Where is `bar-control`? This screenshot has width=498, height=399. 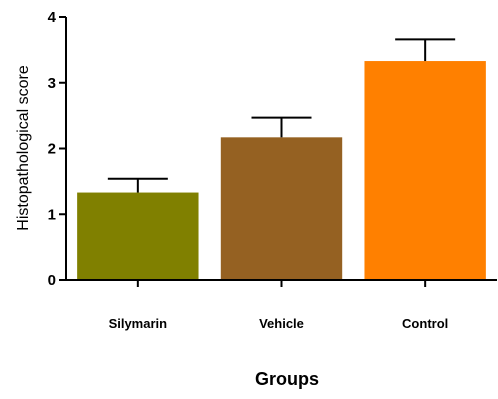 bar-control is located at coordinates (425, 170).